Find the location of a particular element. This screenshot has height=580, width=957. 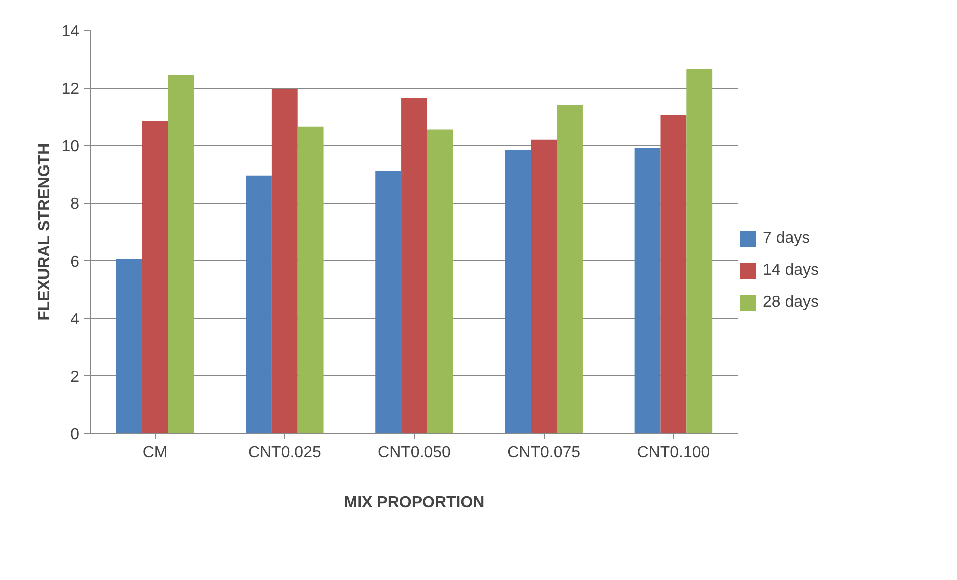

x-tick-label: CNT0.100 is located at coordinates (673, 453).